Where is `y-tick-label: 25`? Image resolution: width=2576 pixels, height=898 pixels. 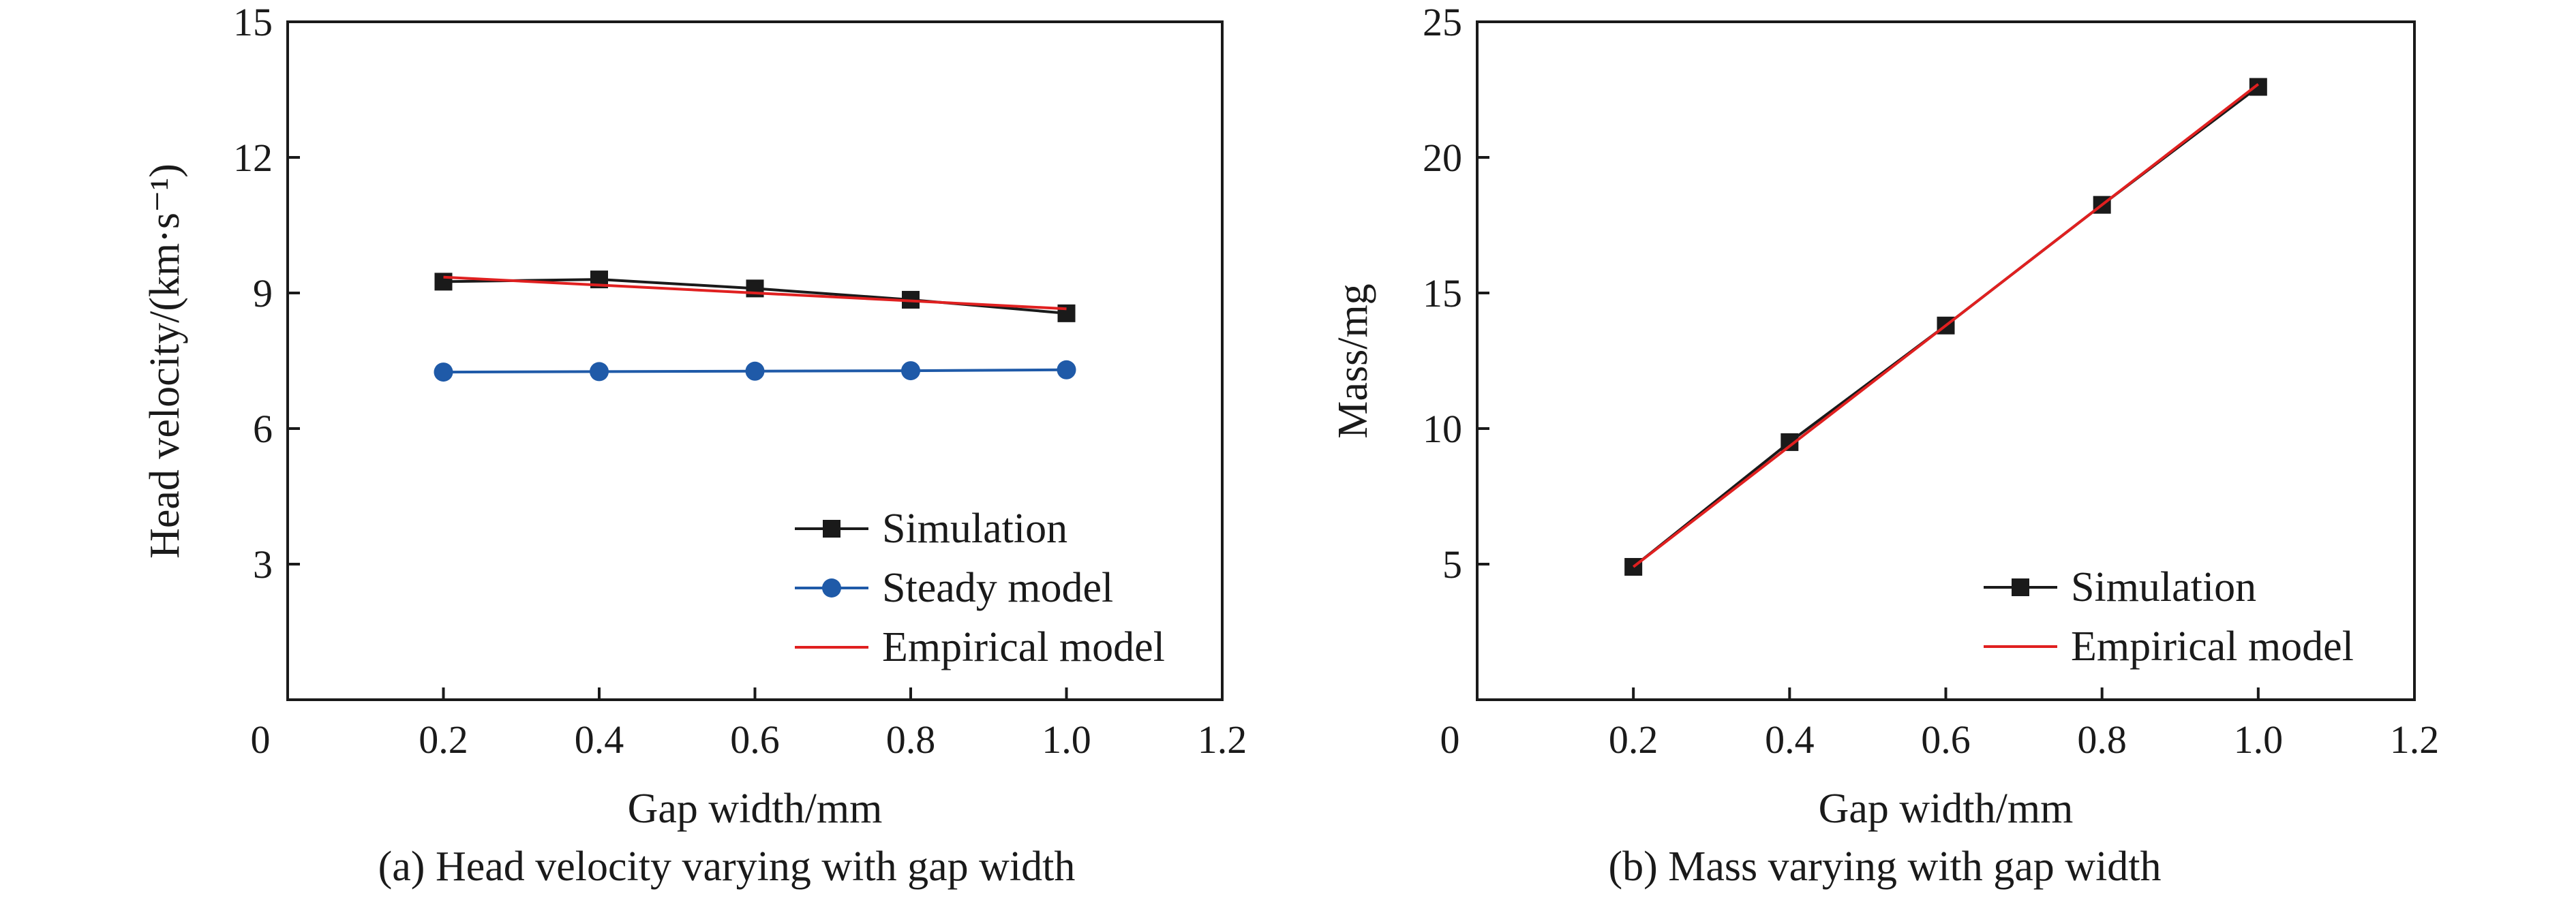
y-tick-label: 25 is located at coordinates (1443, 22).